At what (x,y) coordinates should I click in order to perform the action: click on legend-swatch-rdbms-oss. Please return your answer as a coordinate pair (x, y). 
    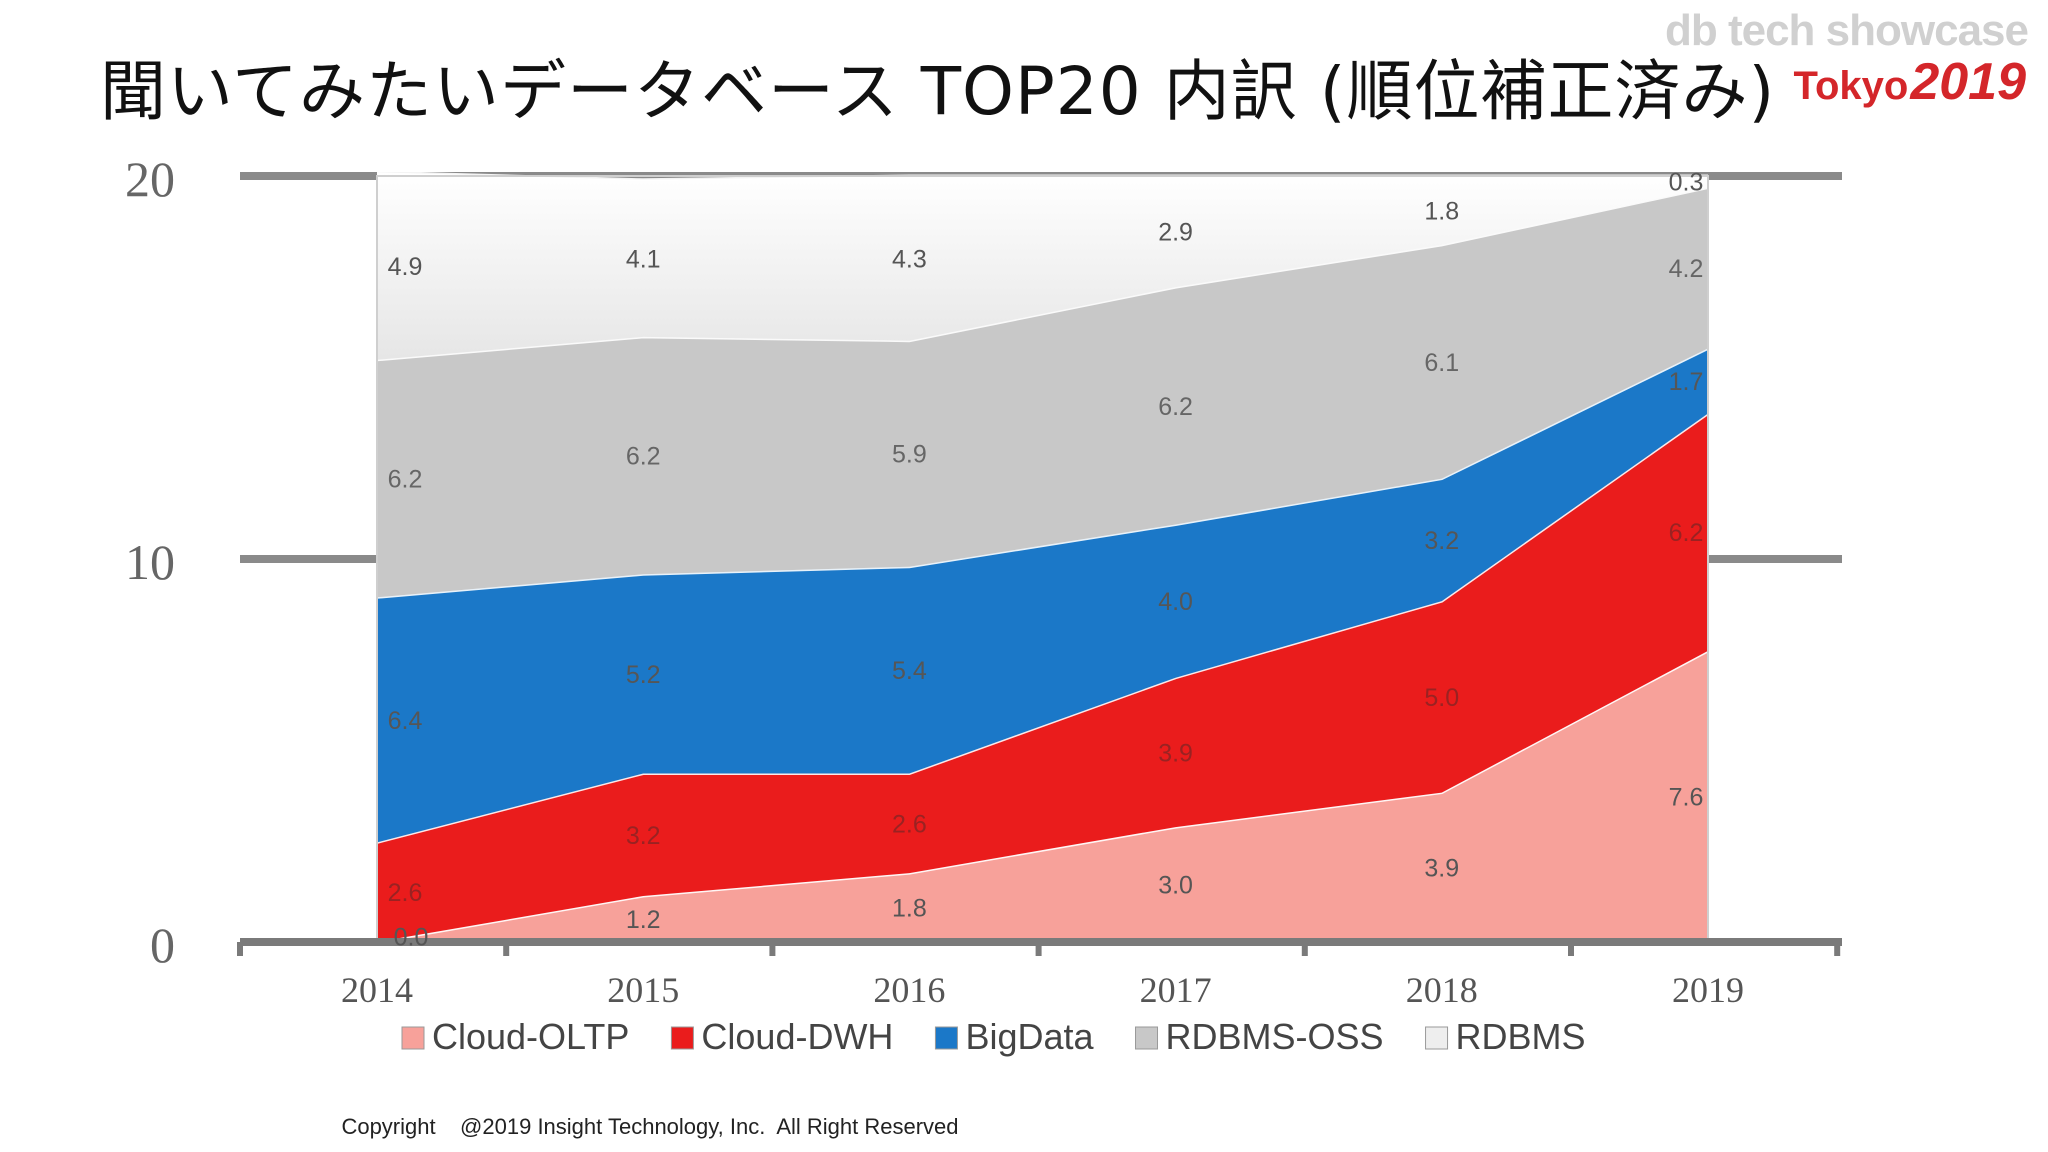
    Looking at the image, I should click on (1147, 1038).